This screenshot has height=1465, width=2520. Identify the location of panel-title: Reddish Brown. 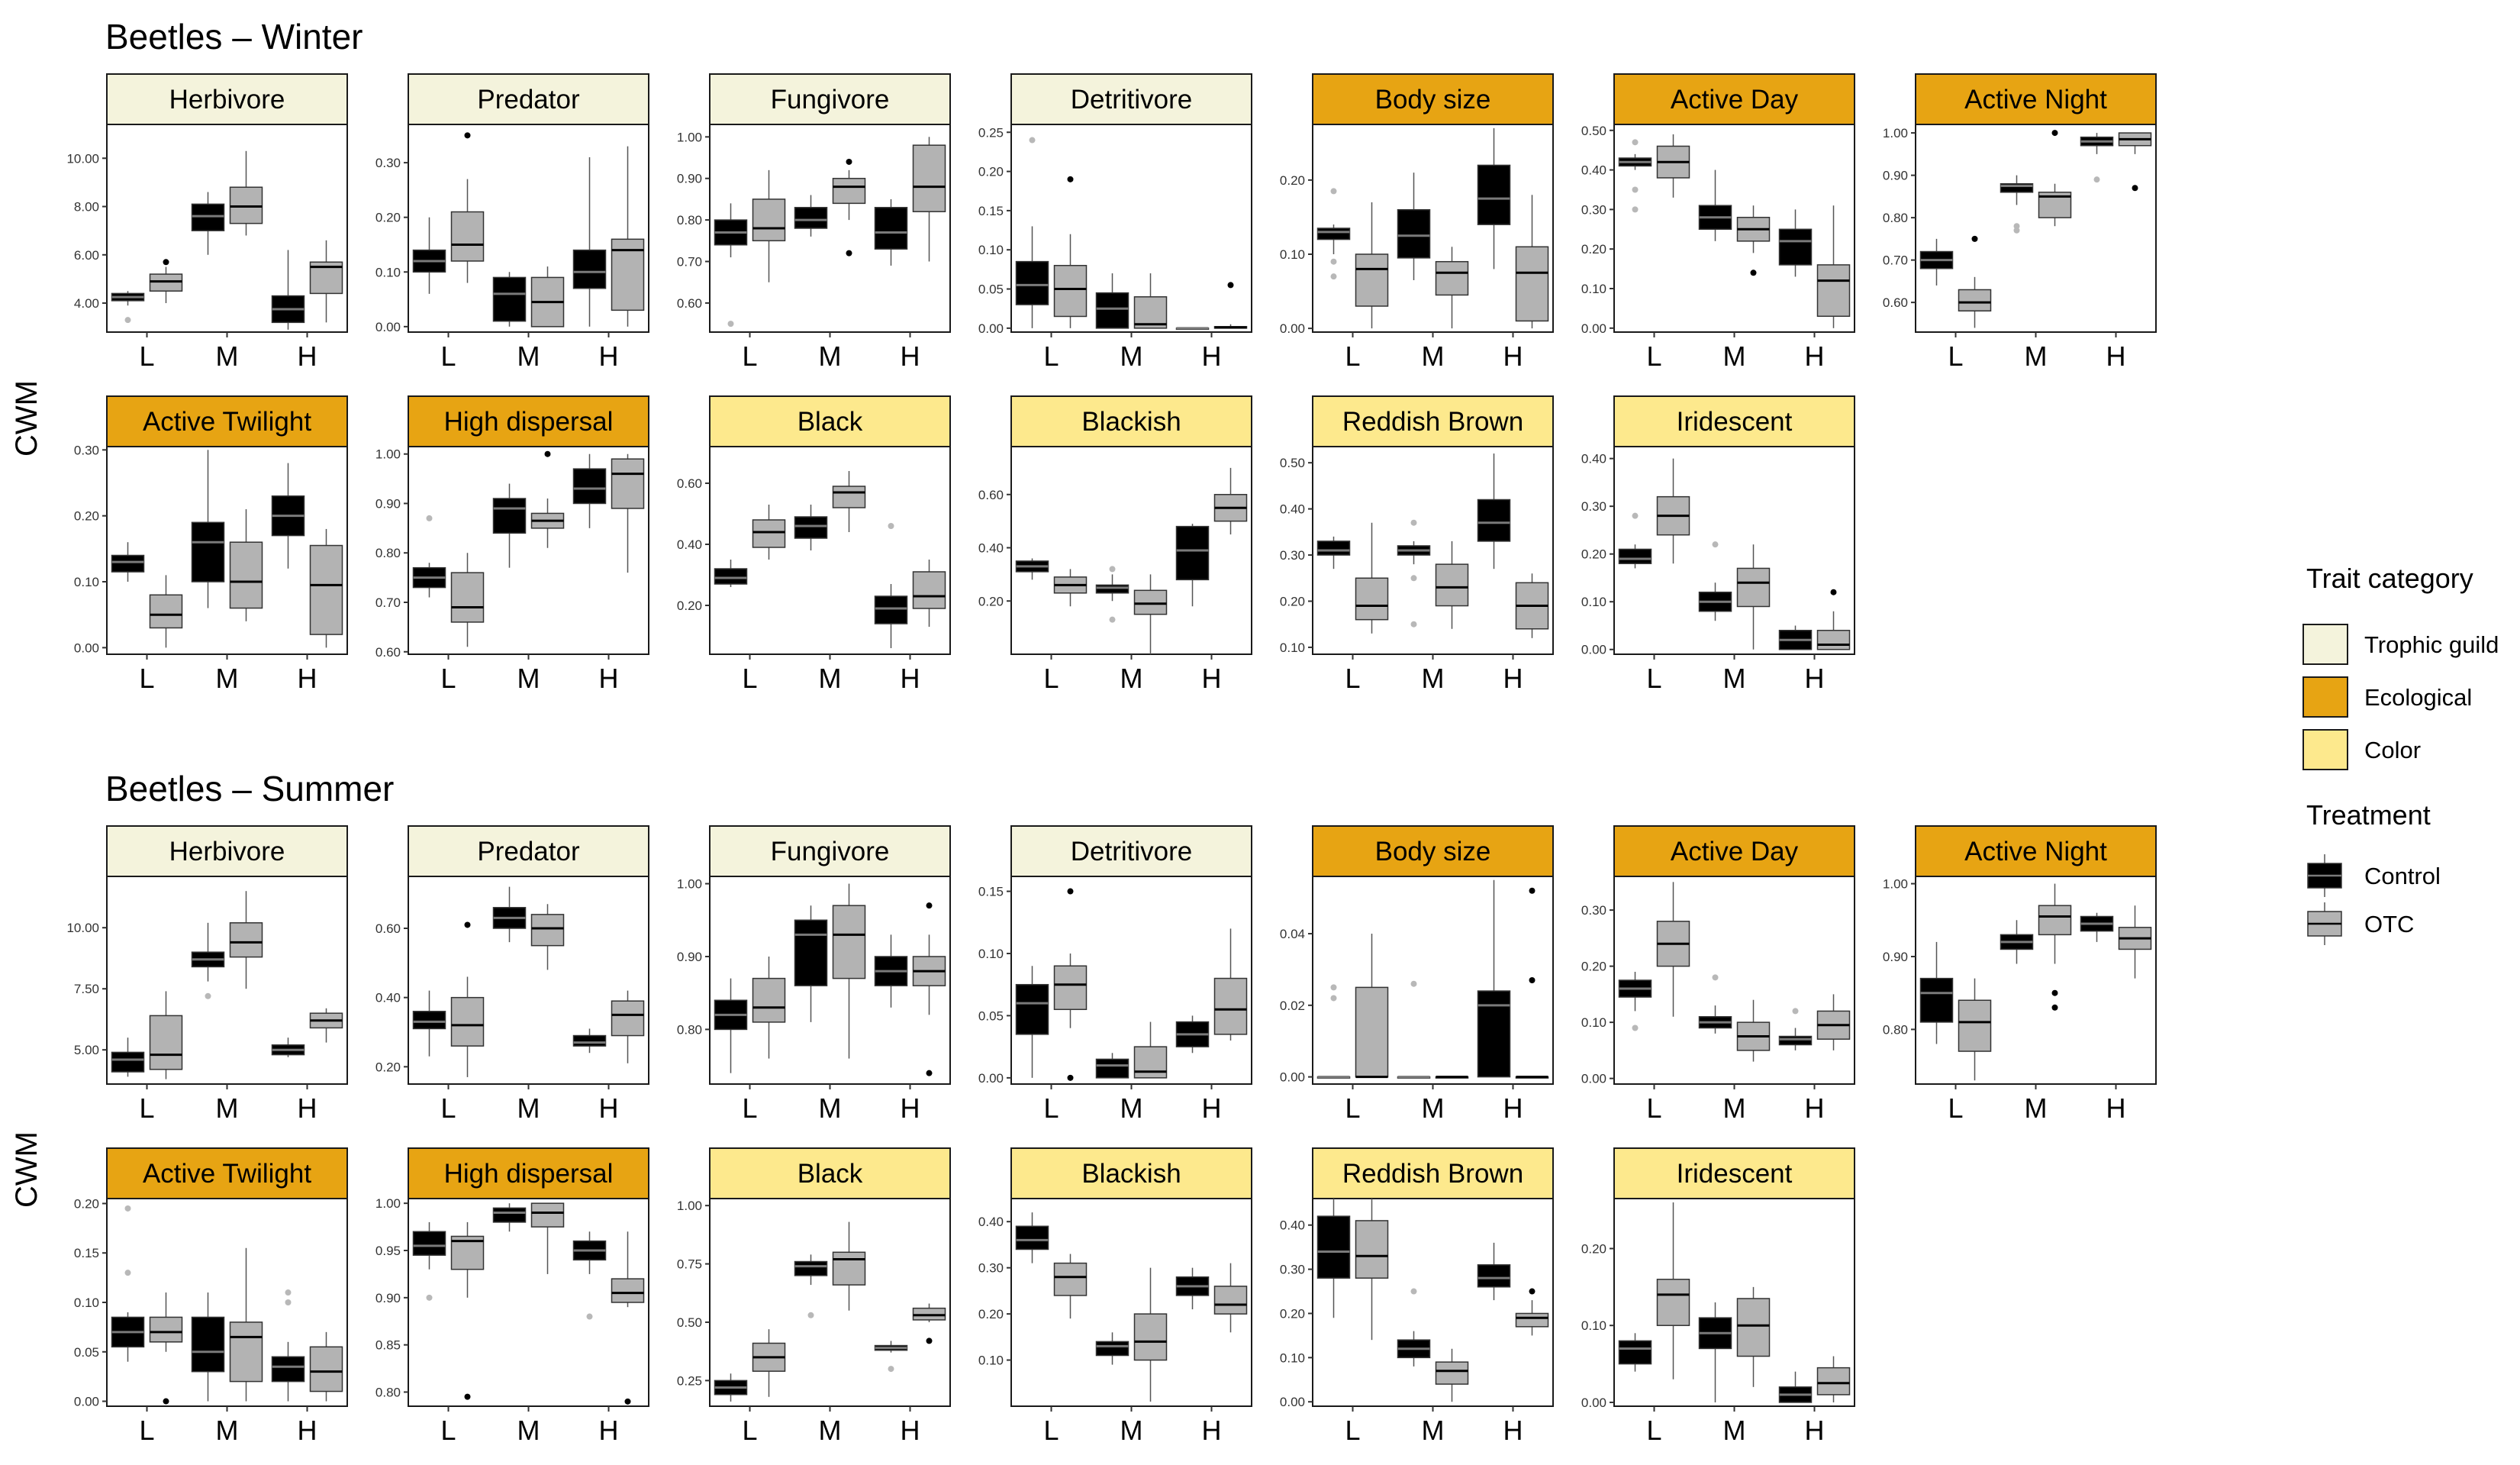
(1432, 422).